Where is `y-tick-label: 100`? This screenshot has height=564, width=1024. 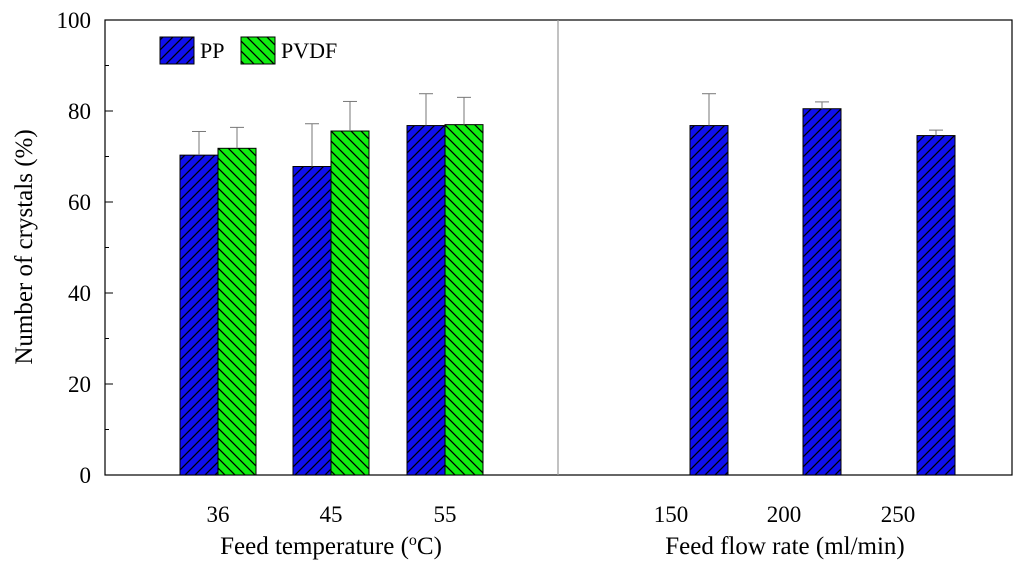 y-tick-label: 100 is located at coordinates (74, 20).